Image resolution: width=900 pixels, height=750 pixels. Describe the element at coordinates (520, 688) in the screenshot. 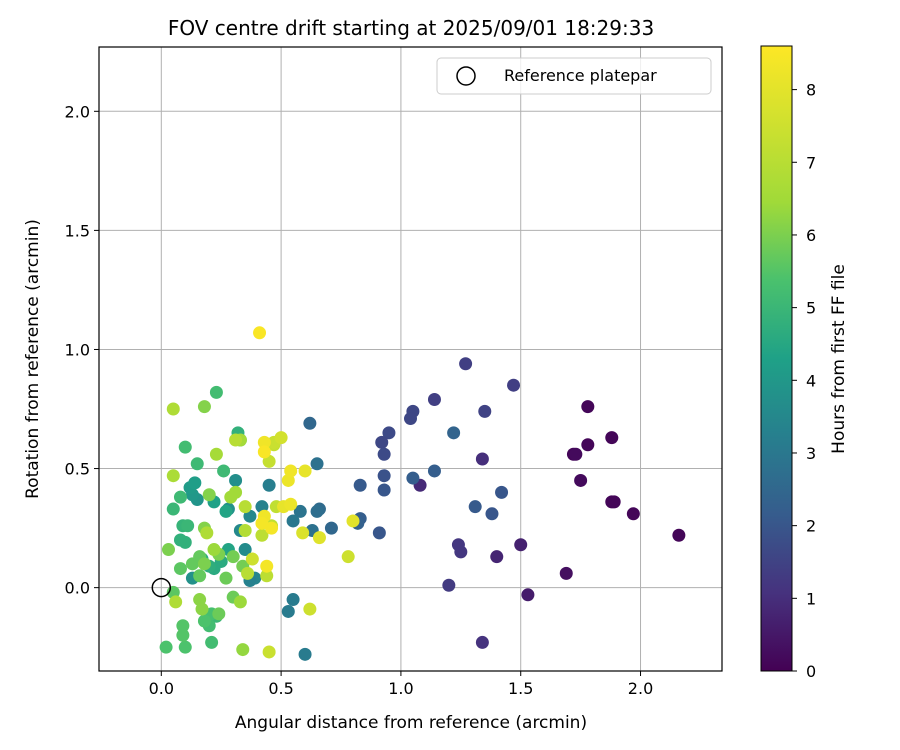

I see `x-tick-label: 1.5` at that location.